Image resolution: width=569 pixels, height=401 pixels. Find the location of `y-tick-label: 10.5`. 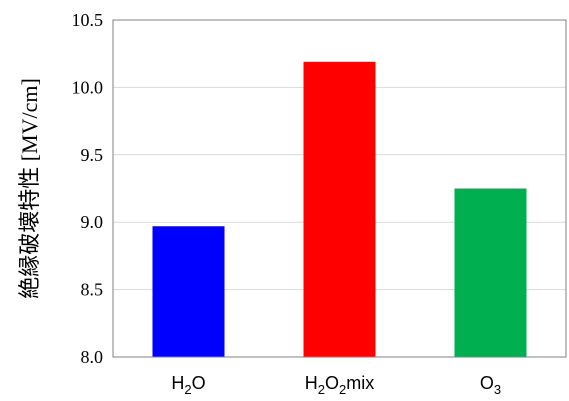

y-tick-label: 10.5 is located at coordinates (88, 20).